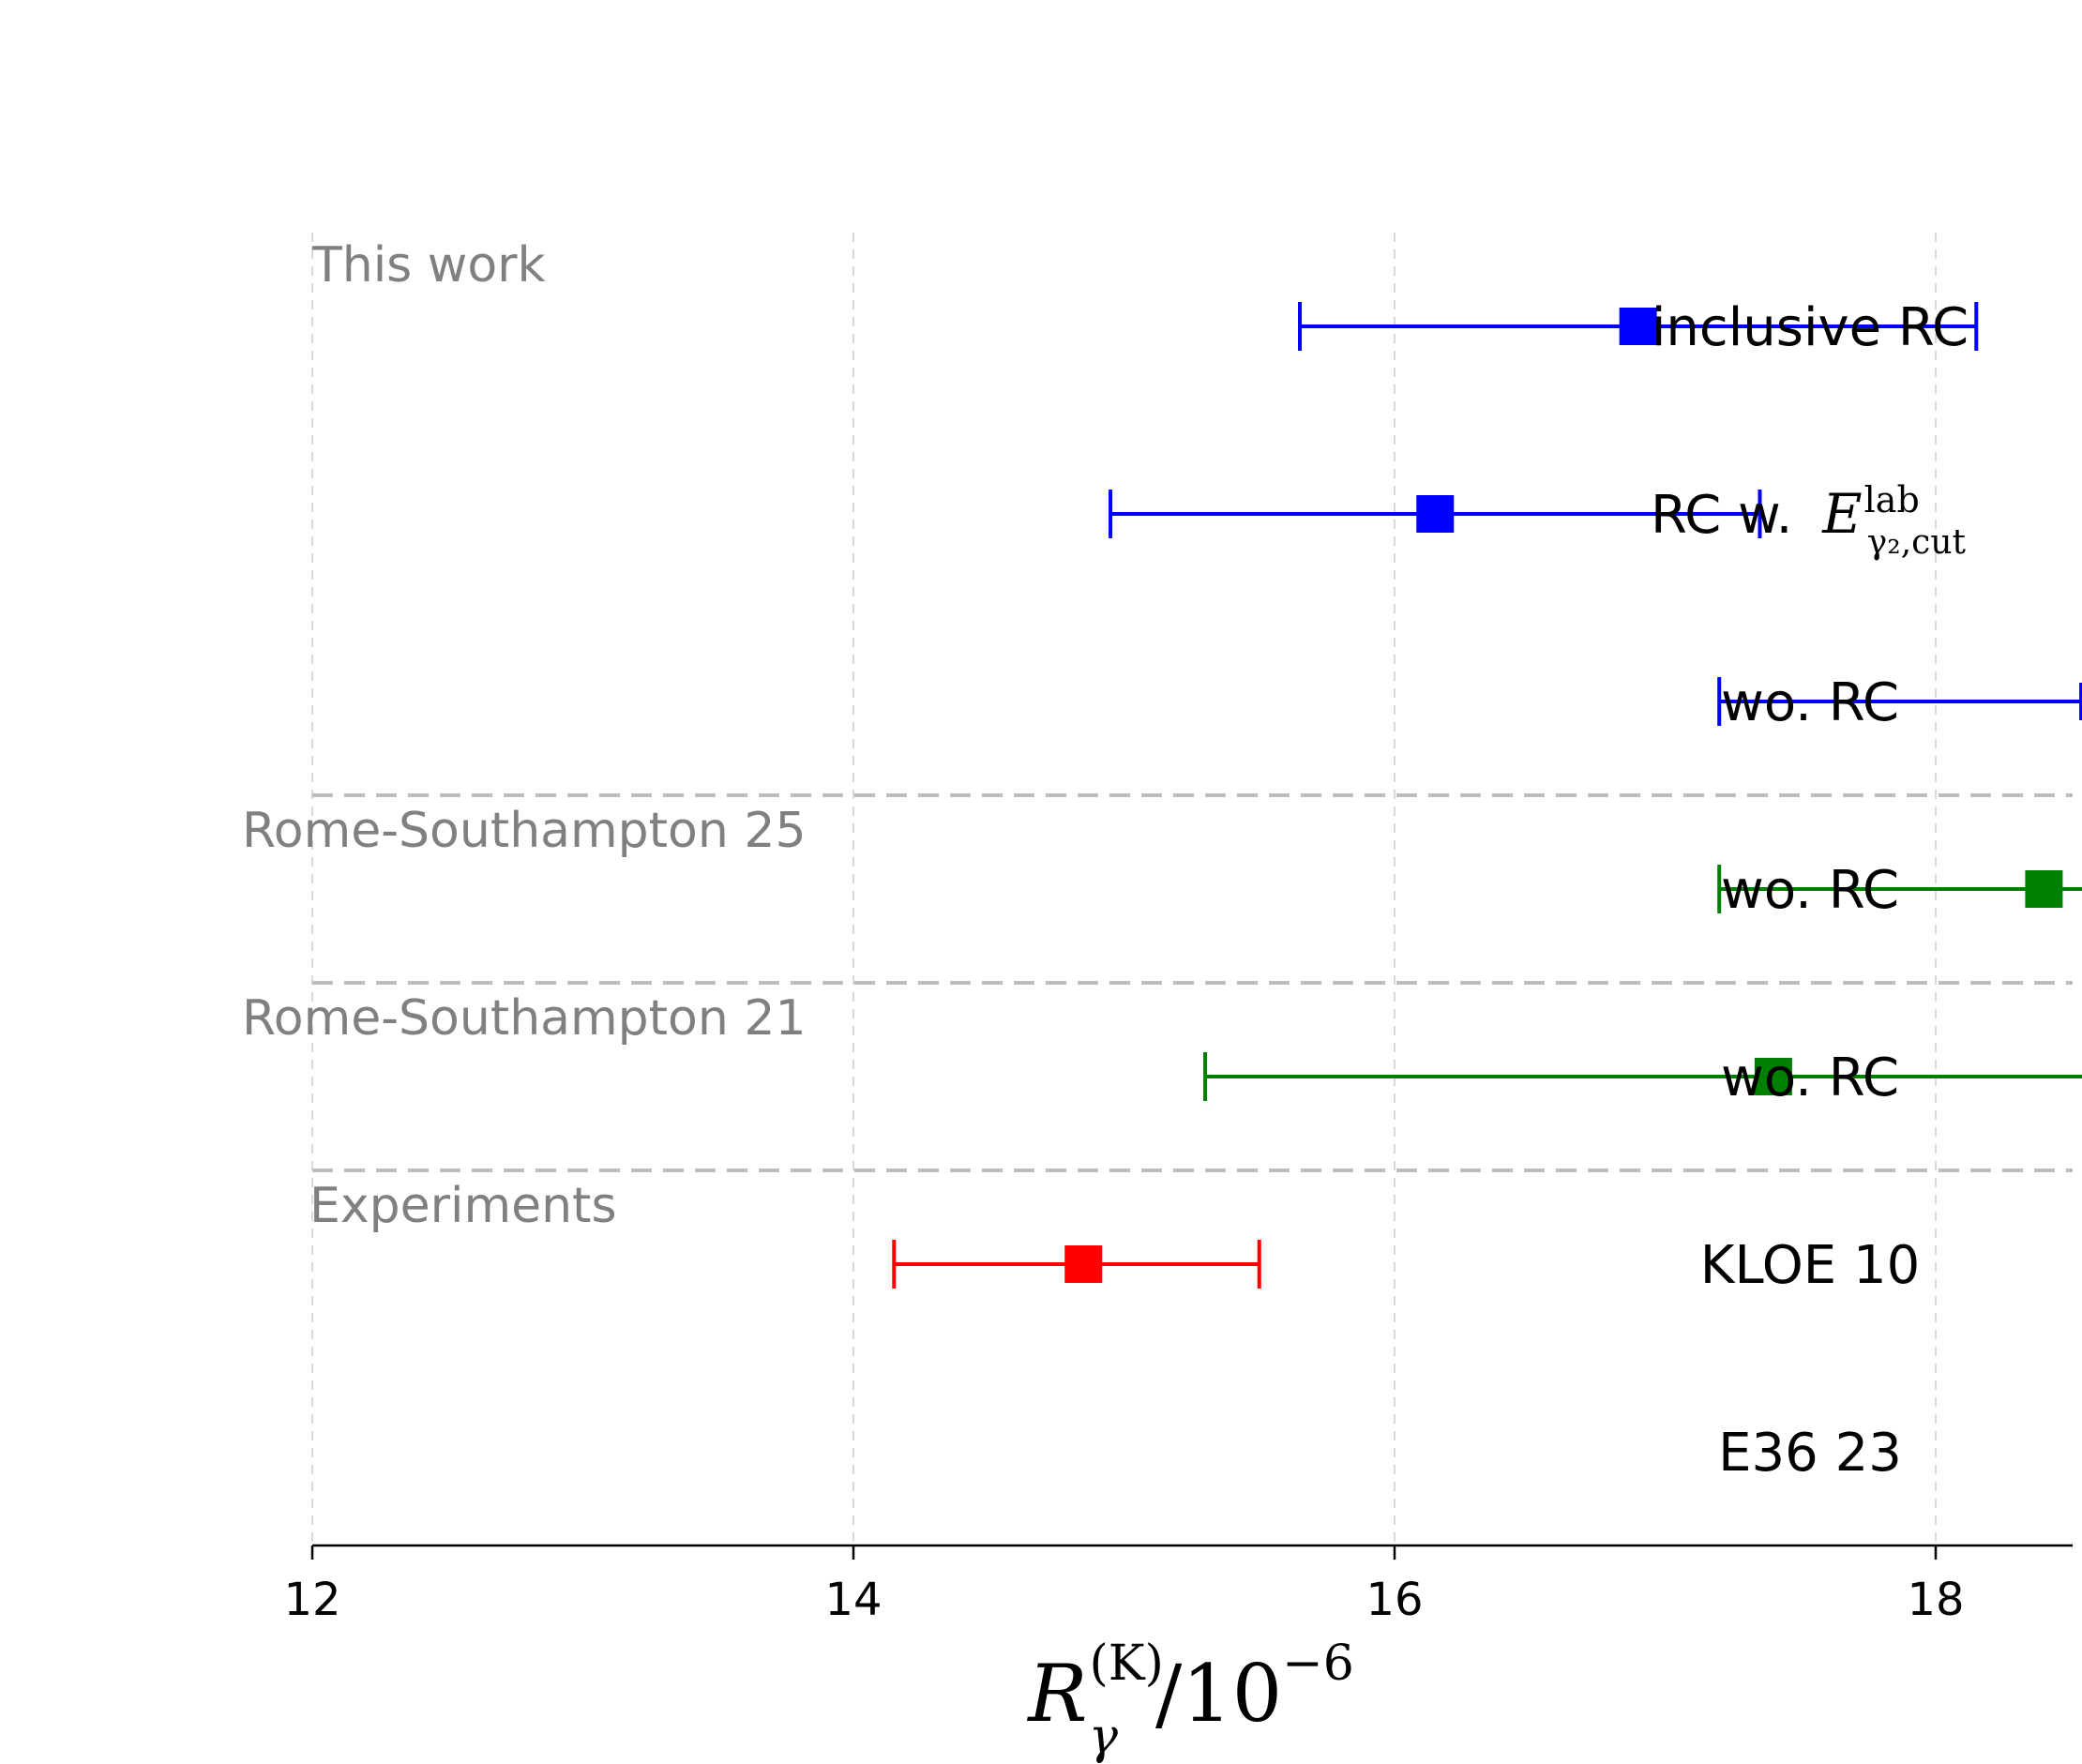 This screenshot has width=2082, height=1764. I want to click on group-label-3: Experiments, so click(463, 1206).